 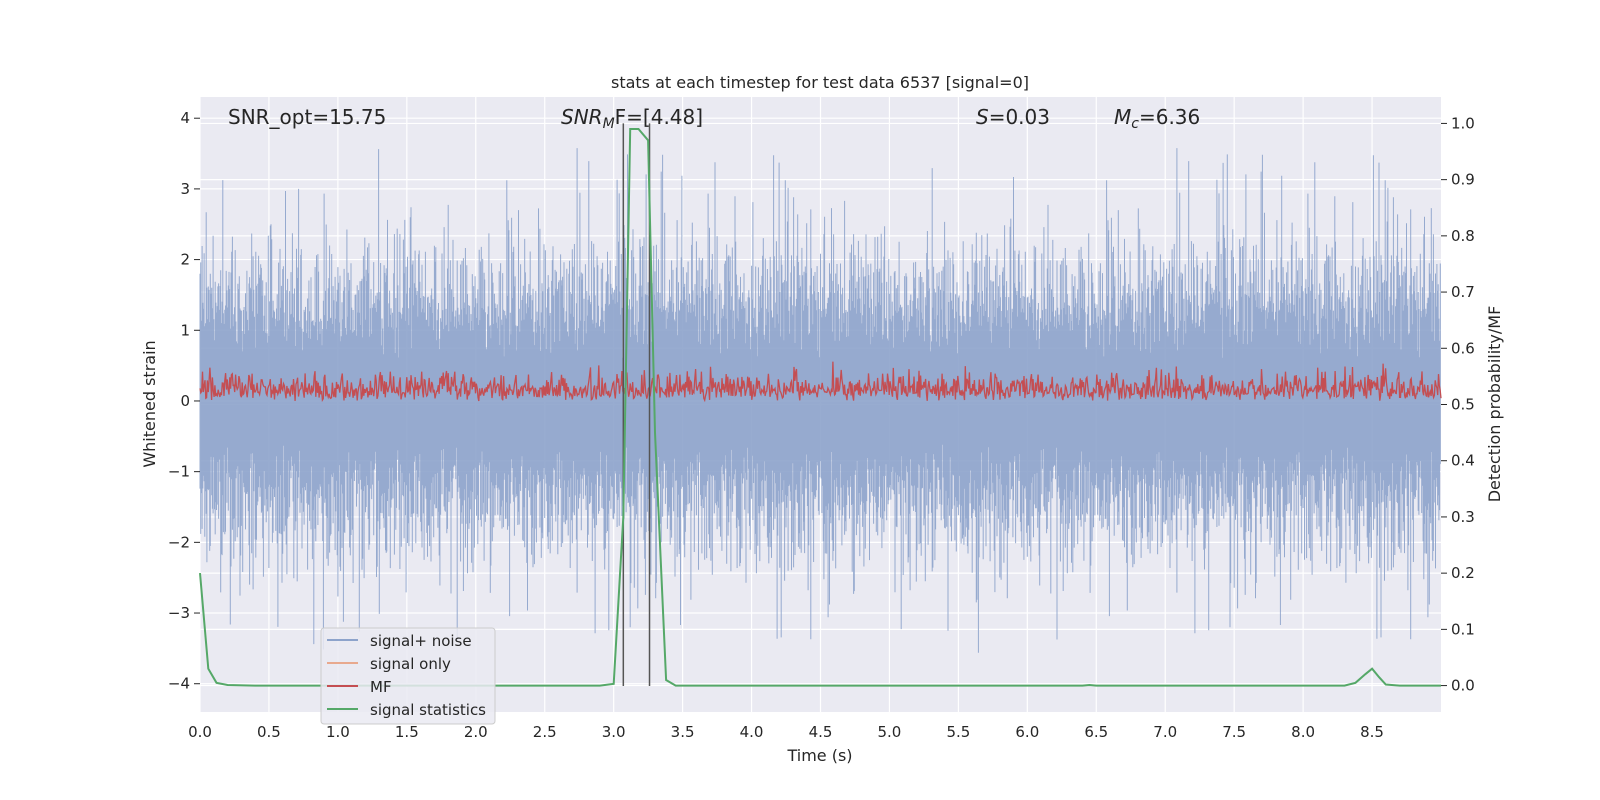 I want to click on y-left-tick-label: −4, so click(x=179, y=684).